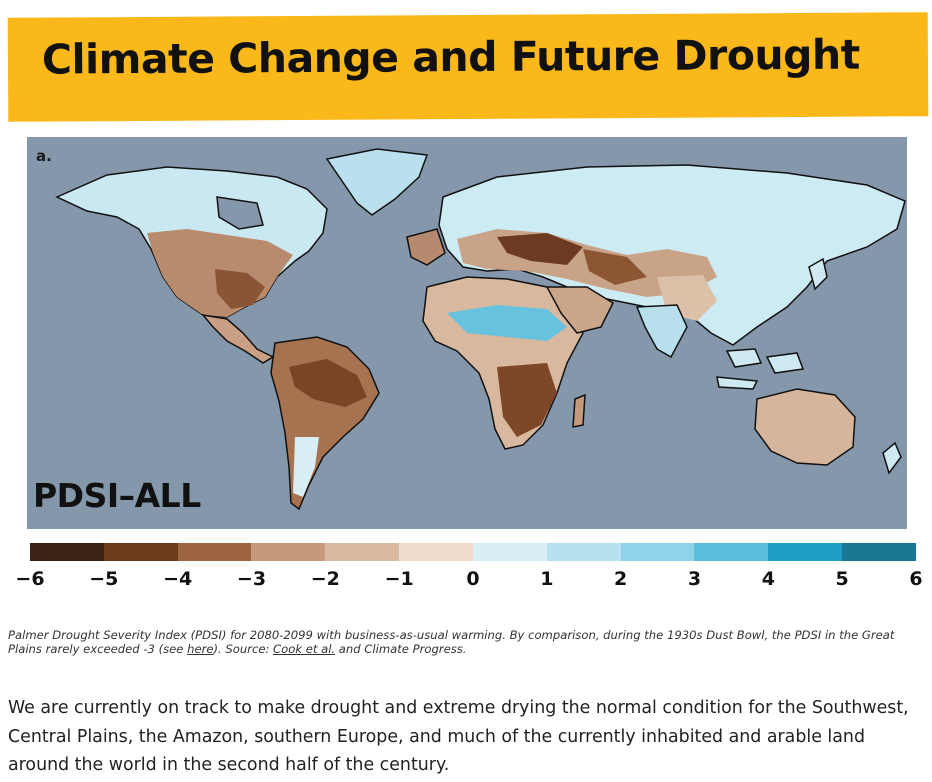 The image size is (932, 782). What do you see at coordinates (842, 579) in the screenshot?
I see `colorbar-tick-label: 5` at bounding box center [842, 579].